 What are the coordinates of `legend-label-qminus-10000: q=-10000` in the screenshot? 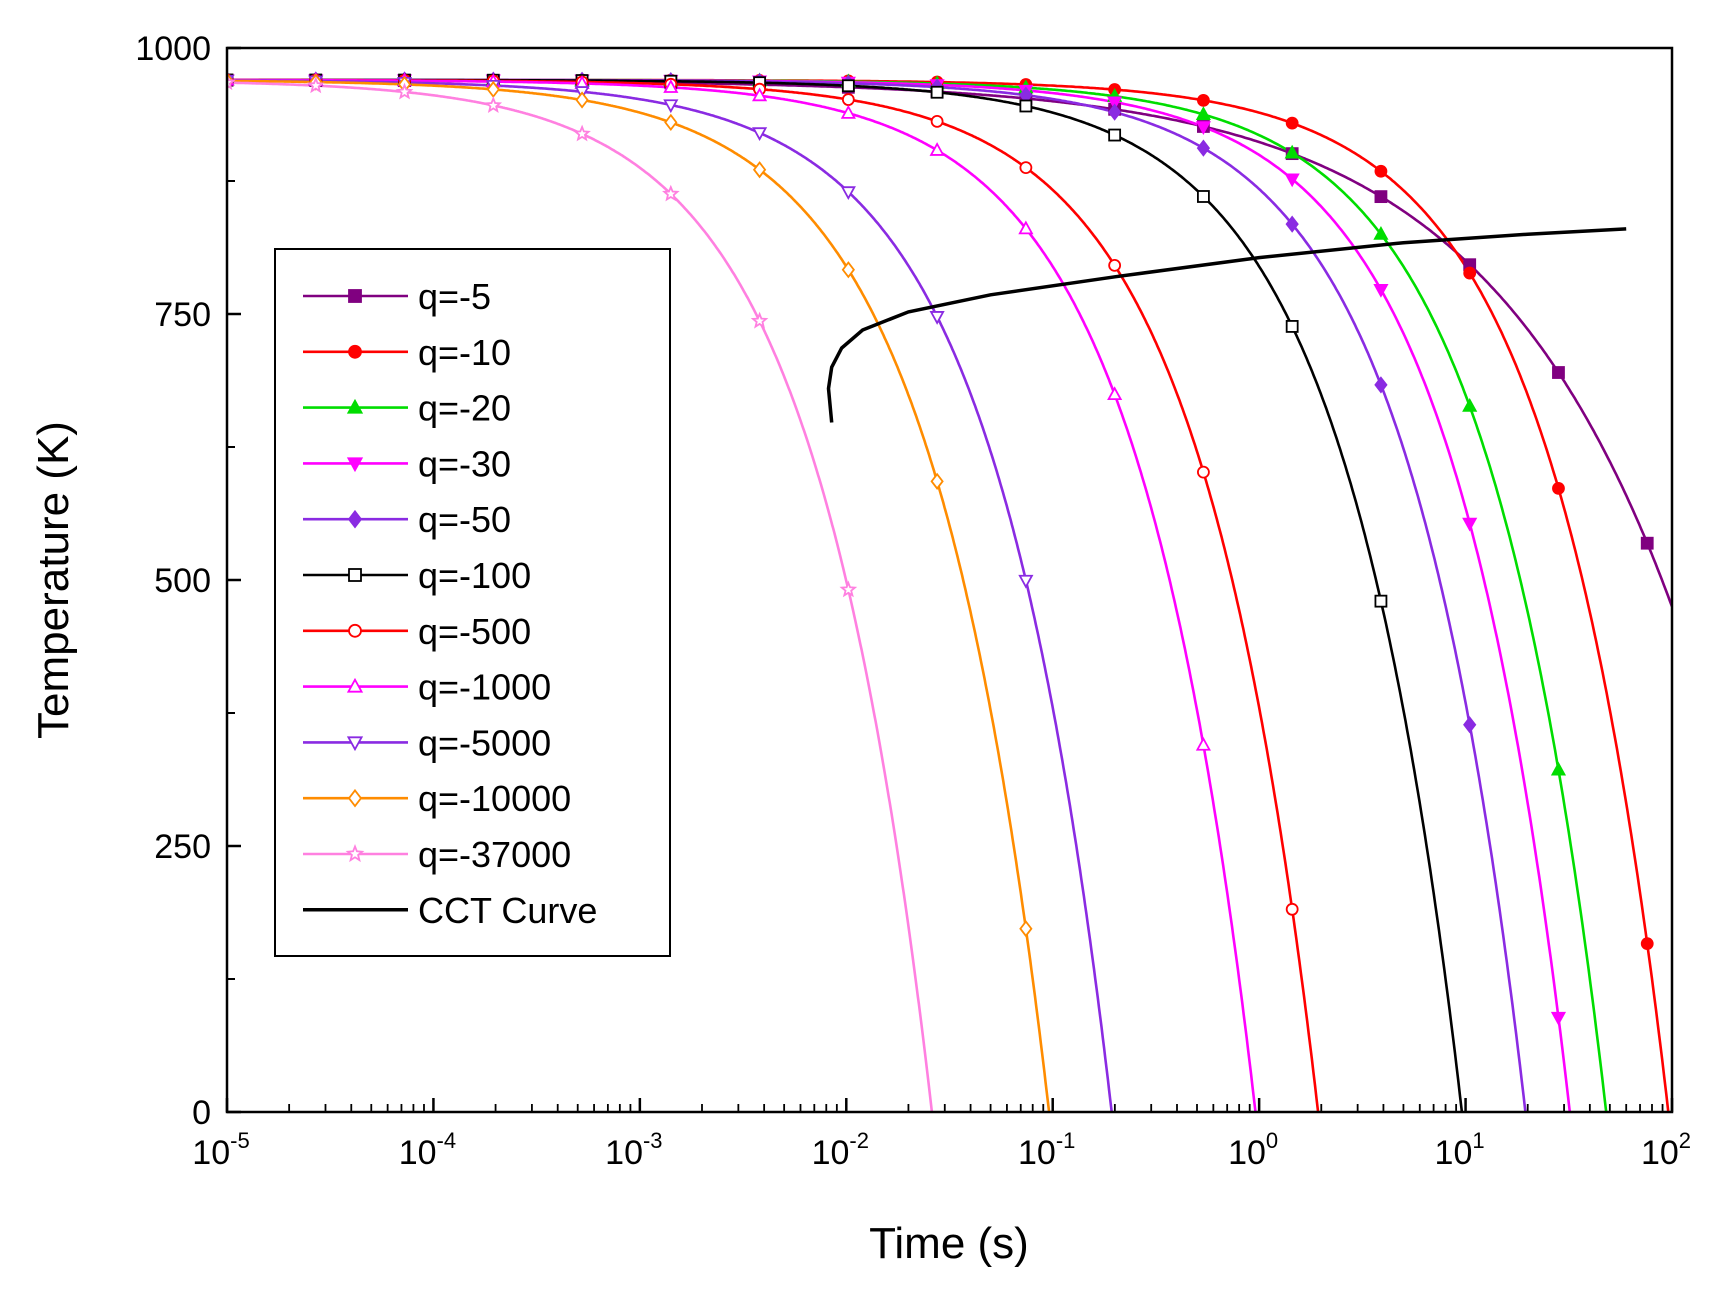 It's located at (494, 798).